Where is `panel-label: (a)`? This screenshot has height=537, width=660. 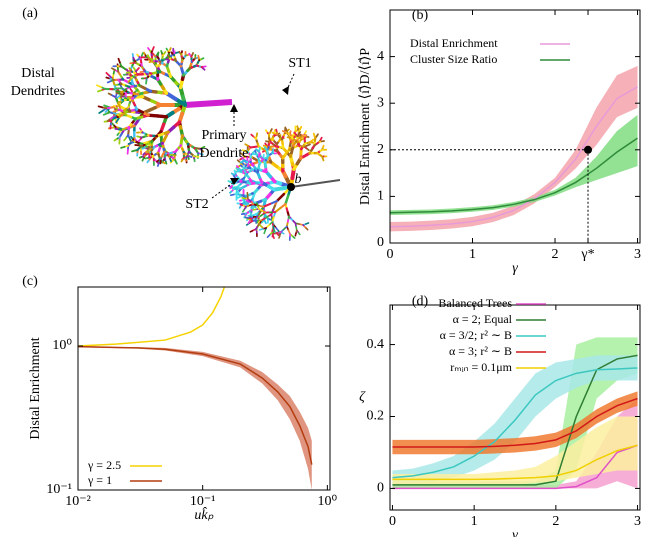 panel-label: (a) is located at coordinates (30, 13).